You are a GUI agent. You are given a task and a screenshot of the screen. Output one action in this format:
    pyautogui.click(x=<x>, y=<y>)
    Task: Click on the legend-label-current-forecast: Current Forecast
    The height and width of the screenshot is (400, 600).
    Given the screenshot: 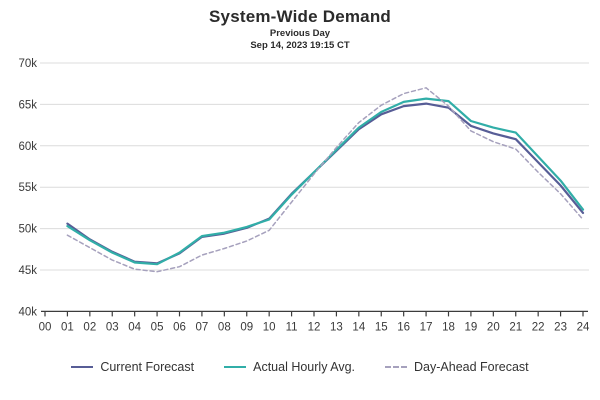 What is the action you would take?
    pyautogui.click(x=147, y=367)
    